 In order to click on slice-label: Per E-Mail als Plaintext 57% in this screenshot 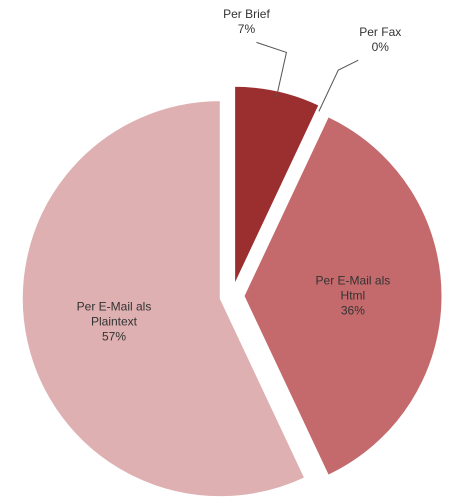, I will do `click(114, 322)`.